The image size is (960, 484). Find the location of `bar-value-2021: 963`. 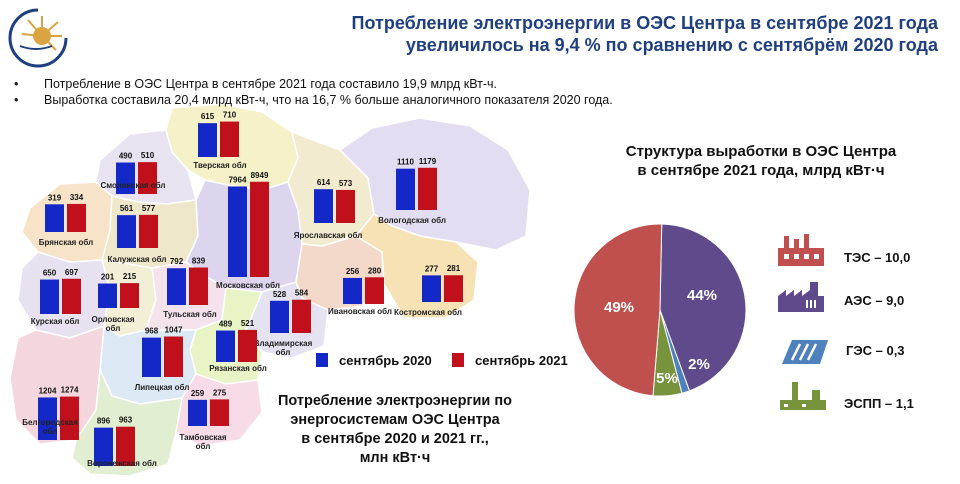

bar-value-2021: 963 is located at coordinates (126, 420).